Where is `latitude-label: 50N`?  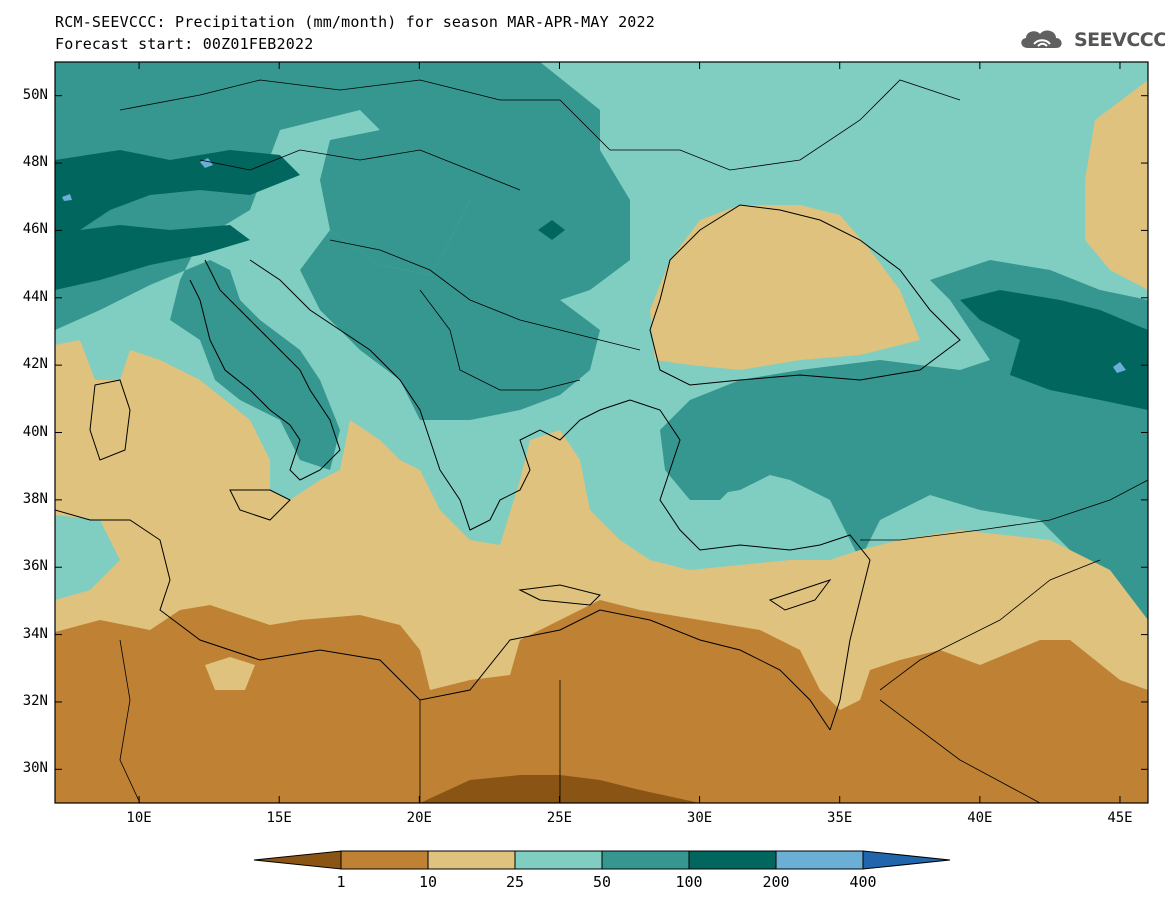 latitude-label: 50N is located at coordinates (35, 94).